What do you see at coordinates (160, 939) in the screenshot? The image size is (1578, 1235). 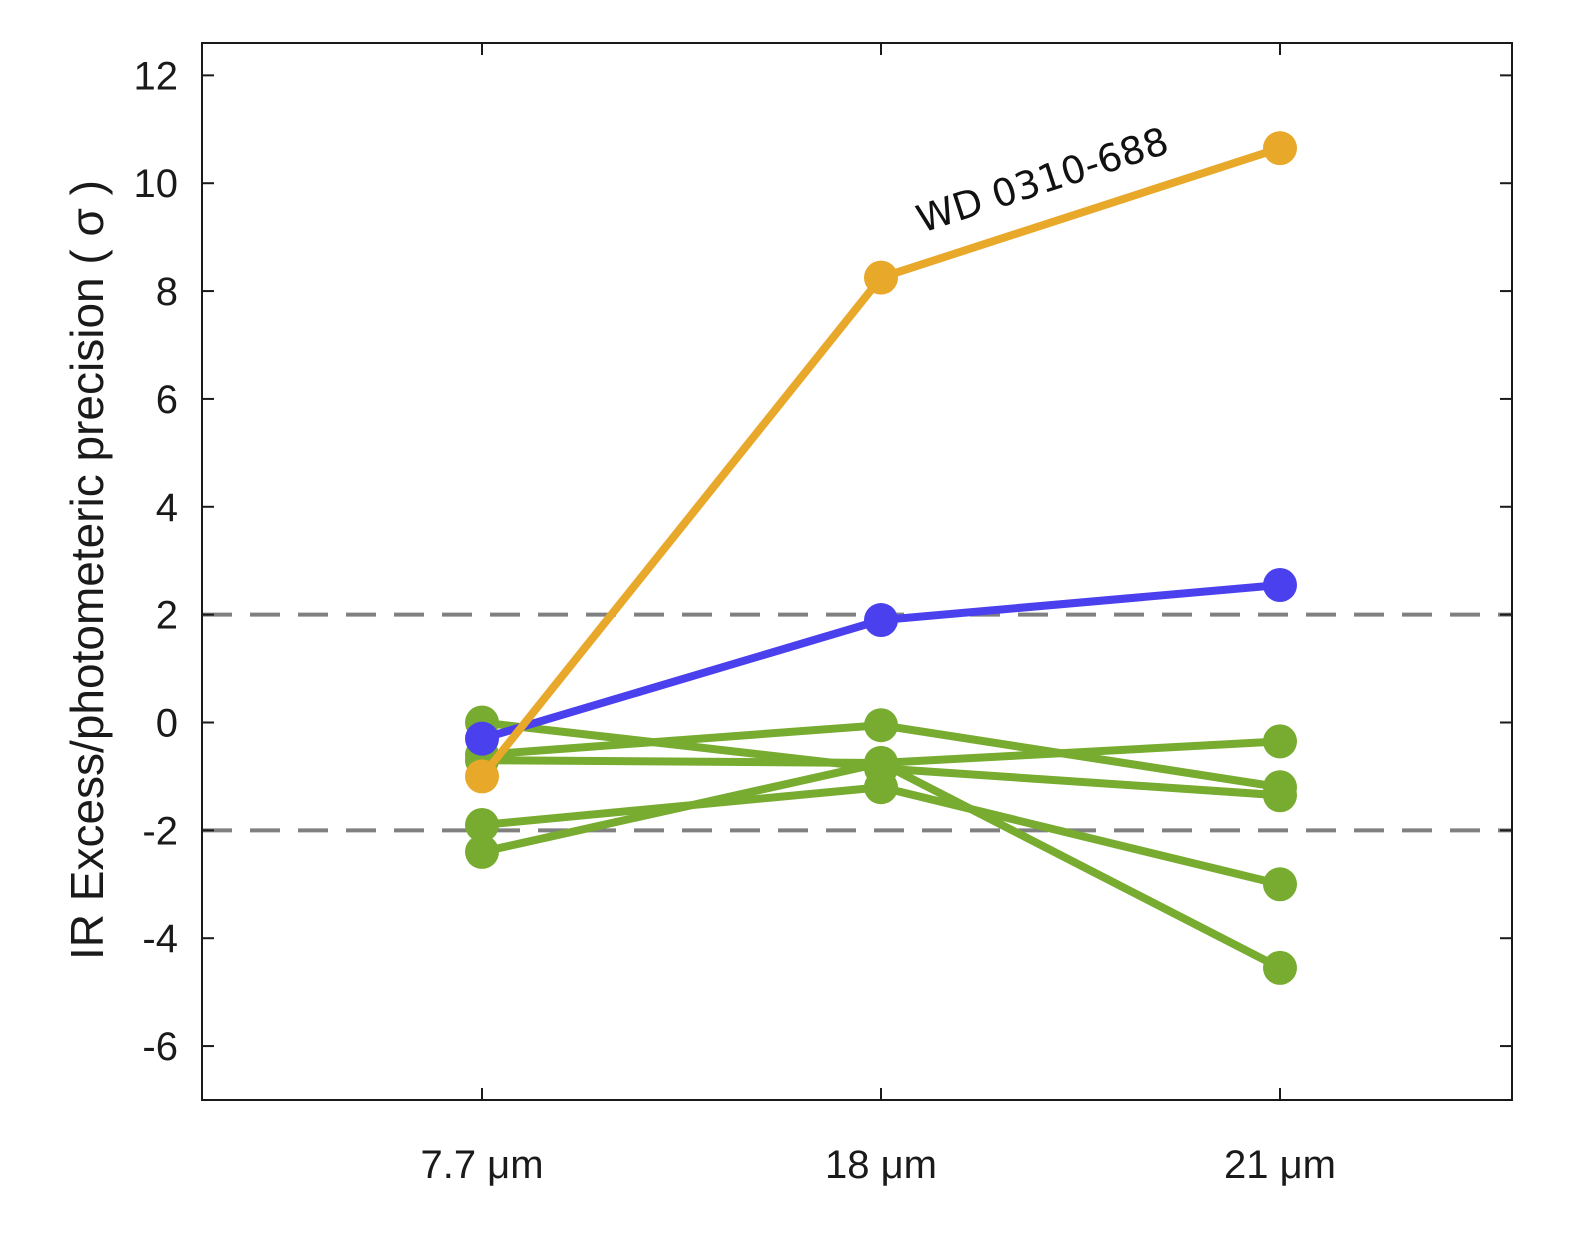 I see `y-tick-label: -4` at bounding box center [160, 939].